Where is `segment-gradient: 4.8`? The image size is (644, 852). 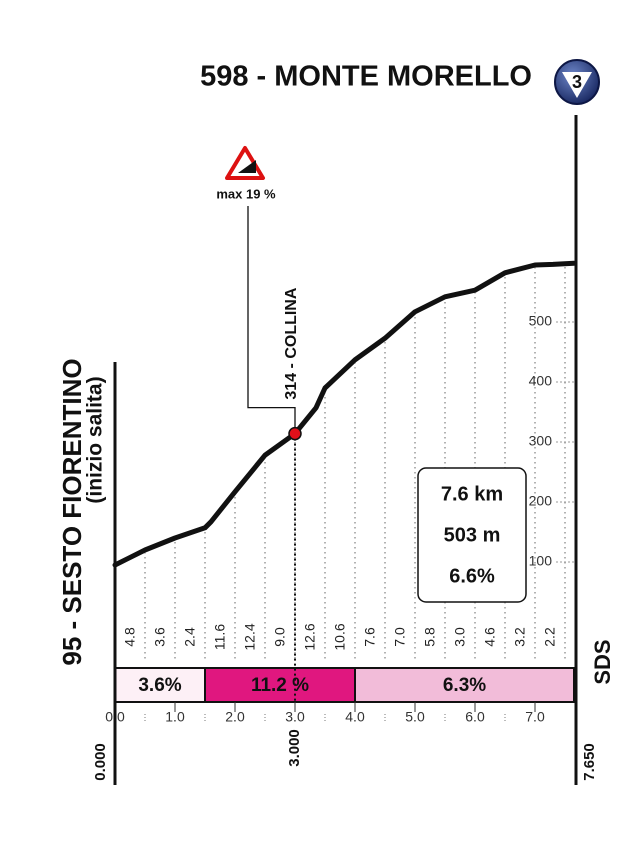
segment-gradient: 4.8 is located at coordinates (130, 637).